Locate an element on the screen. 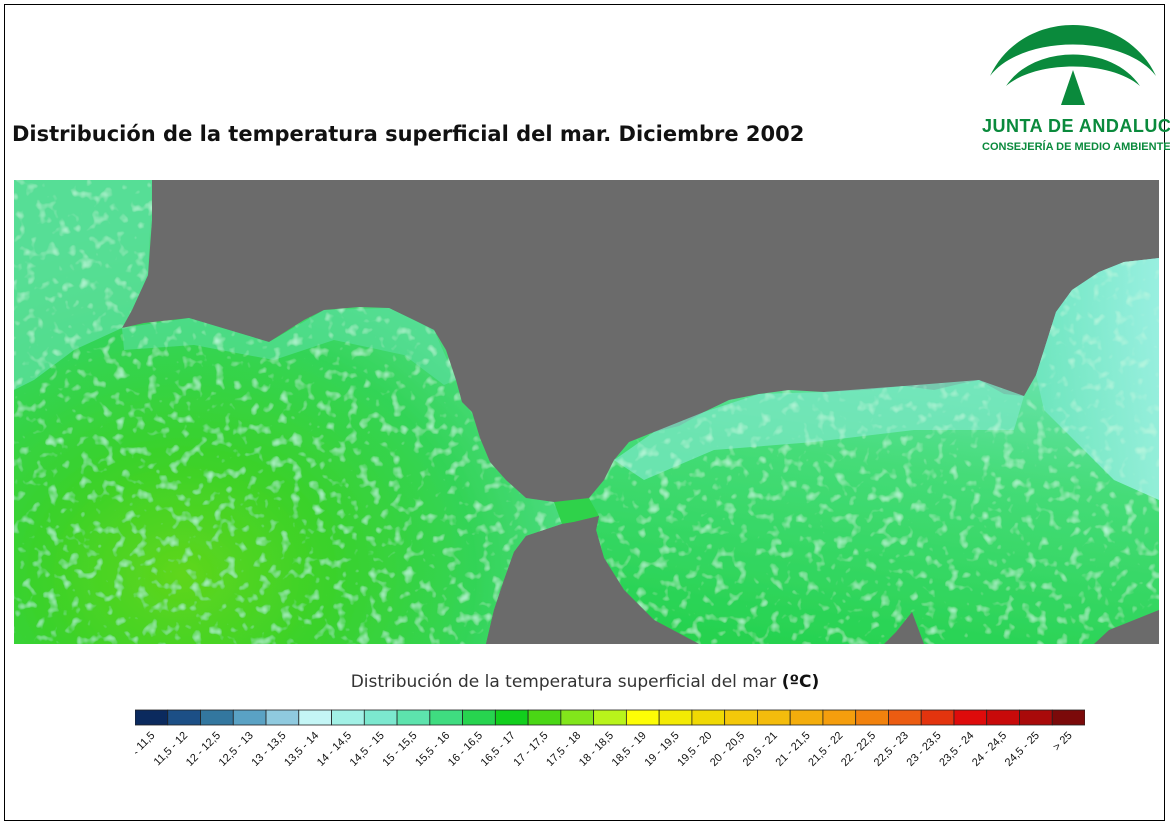 Image resolution: width=1170 pixels, height=827 pixels. legend-label: 17,5 - 18 is located at coordinates (563, 749).